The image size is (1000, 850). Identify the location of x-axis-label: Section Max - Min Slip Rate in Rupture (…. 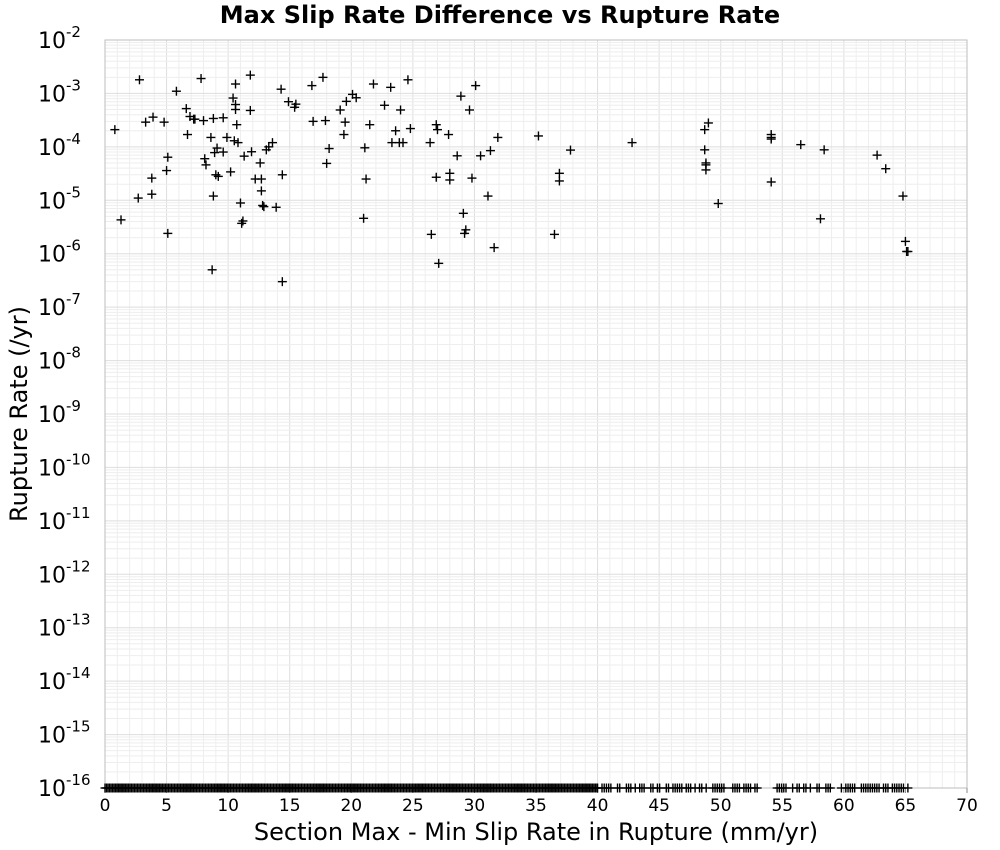
(536, 832).